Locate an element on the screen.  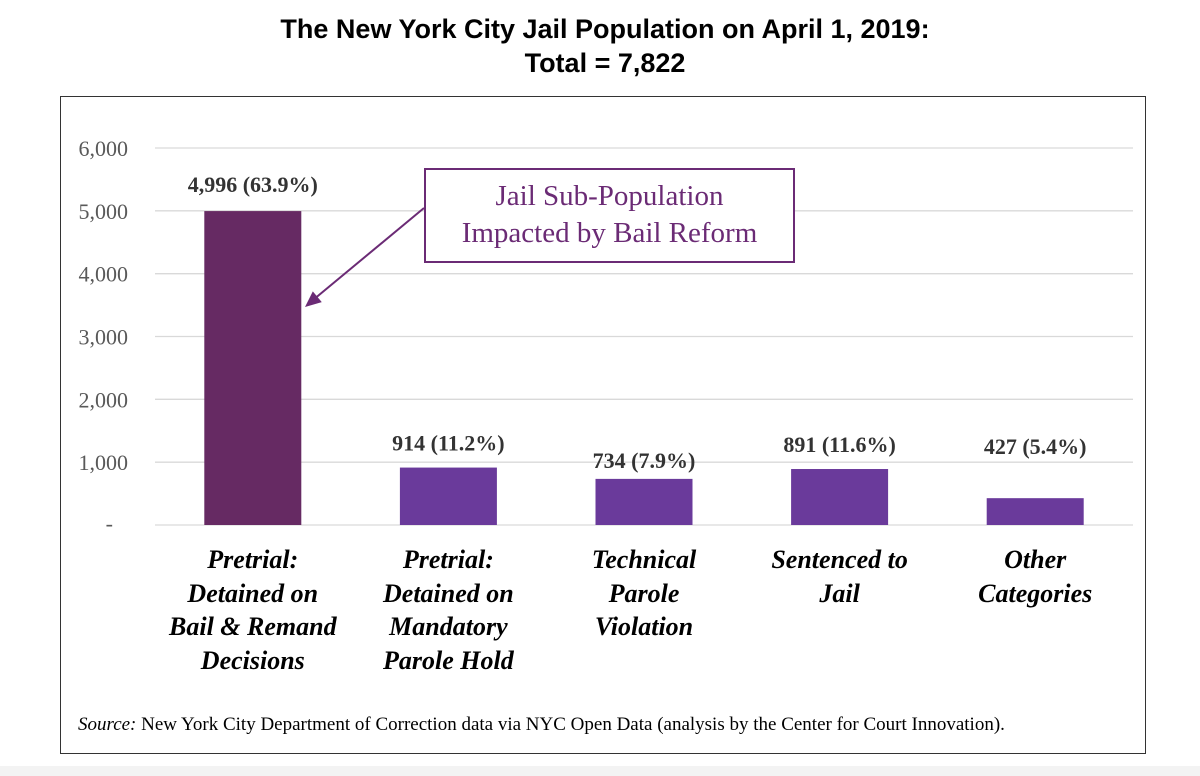
y-axis-tick-labels: - 1,000 2,000 3,000 4,000 5,000 6,000 is located at coordinates (104, 336).